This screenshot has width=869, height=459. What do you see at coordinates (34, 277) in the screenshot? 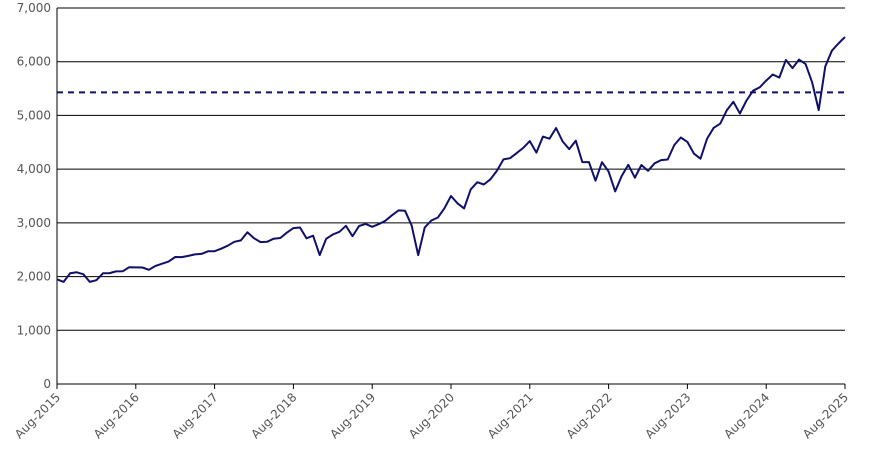
I see `y-tick-label: 2,000` at bounding box center [34, 277].